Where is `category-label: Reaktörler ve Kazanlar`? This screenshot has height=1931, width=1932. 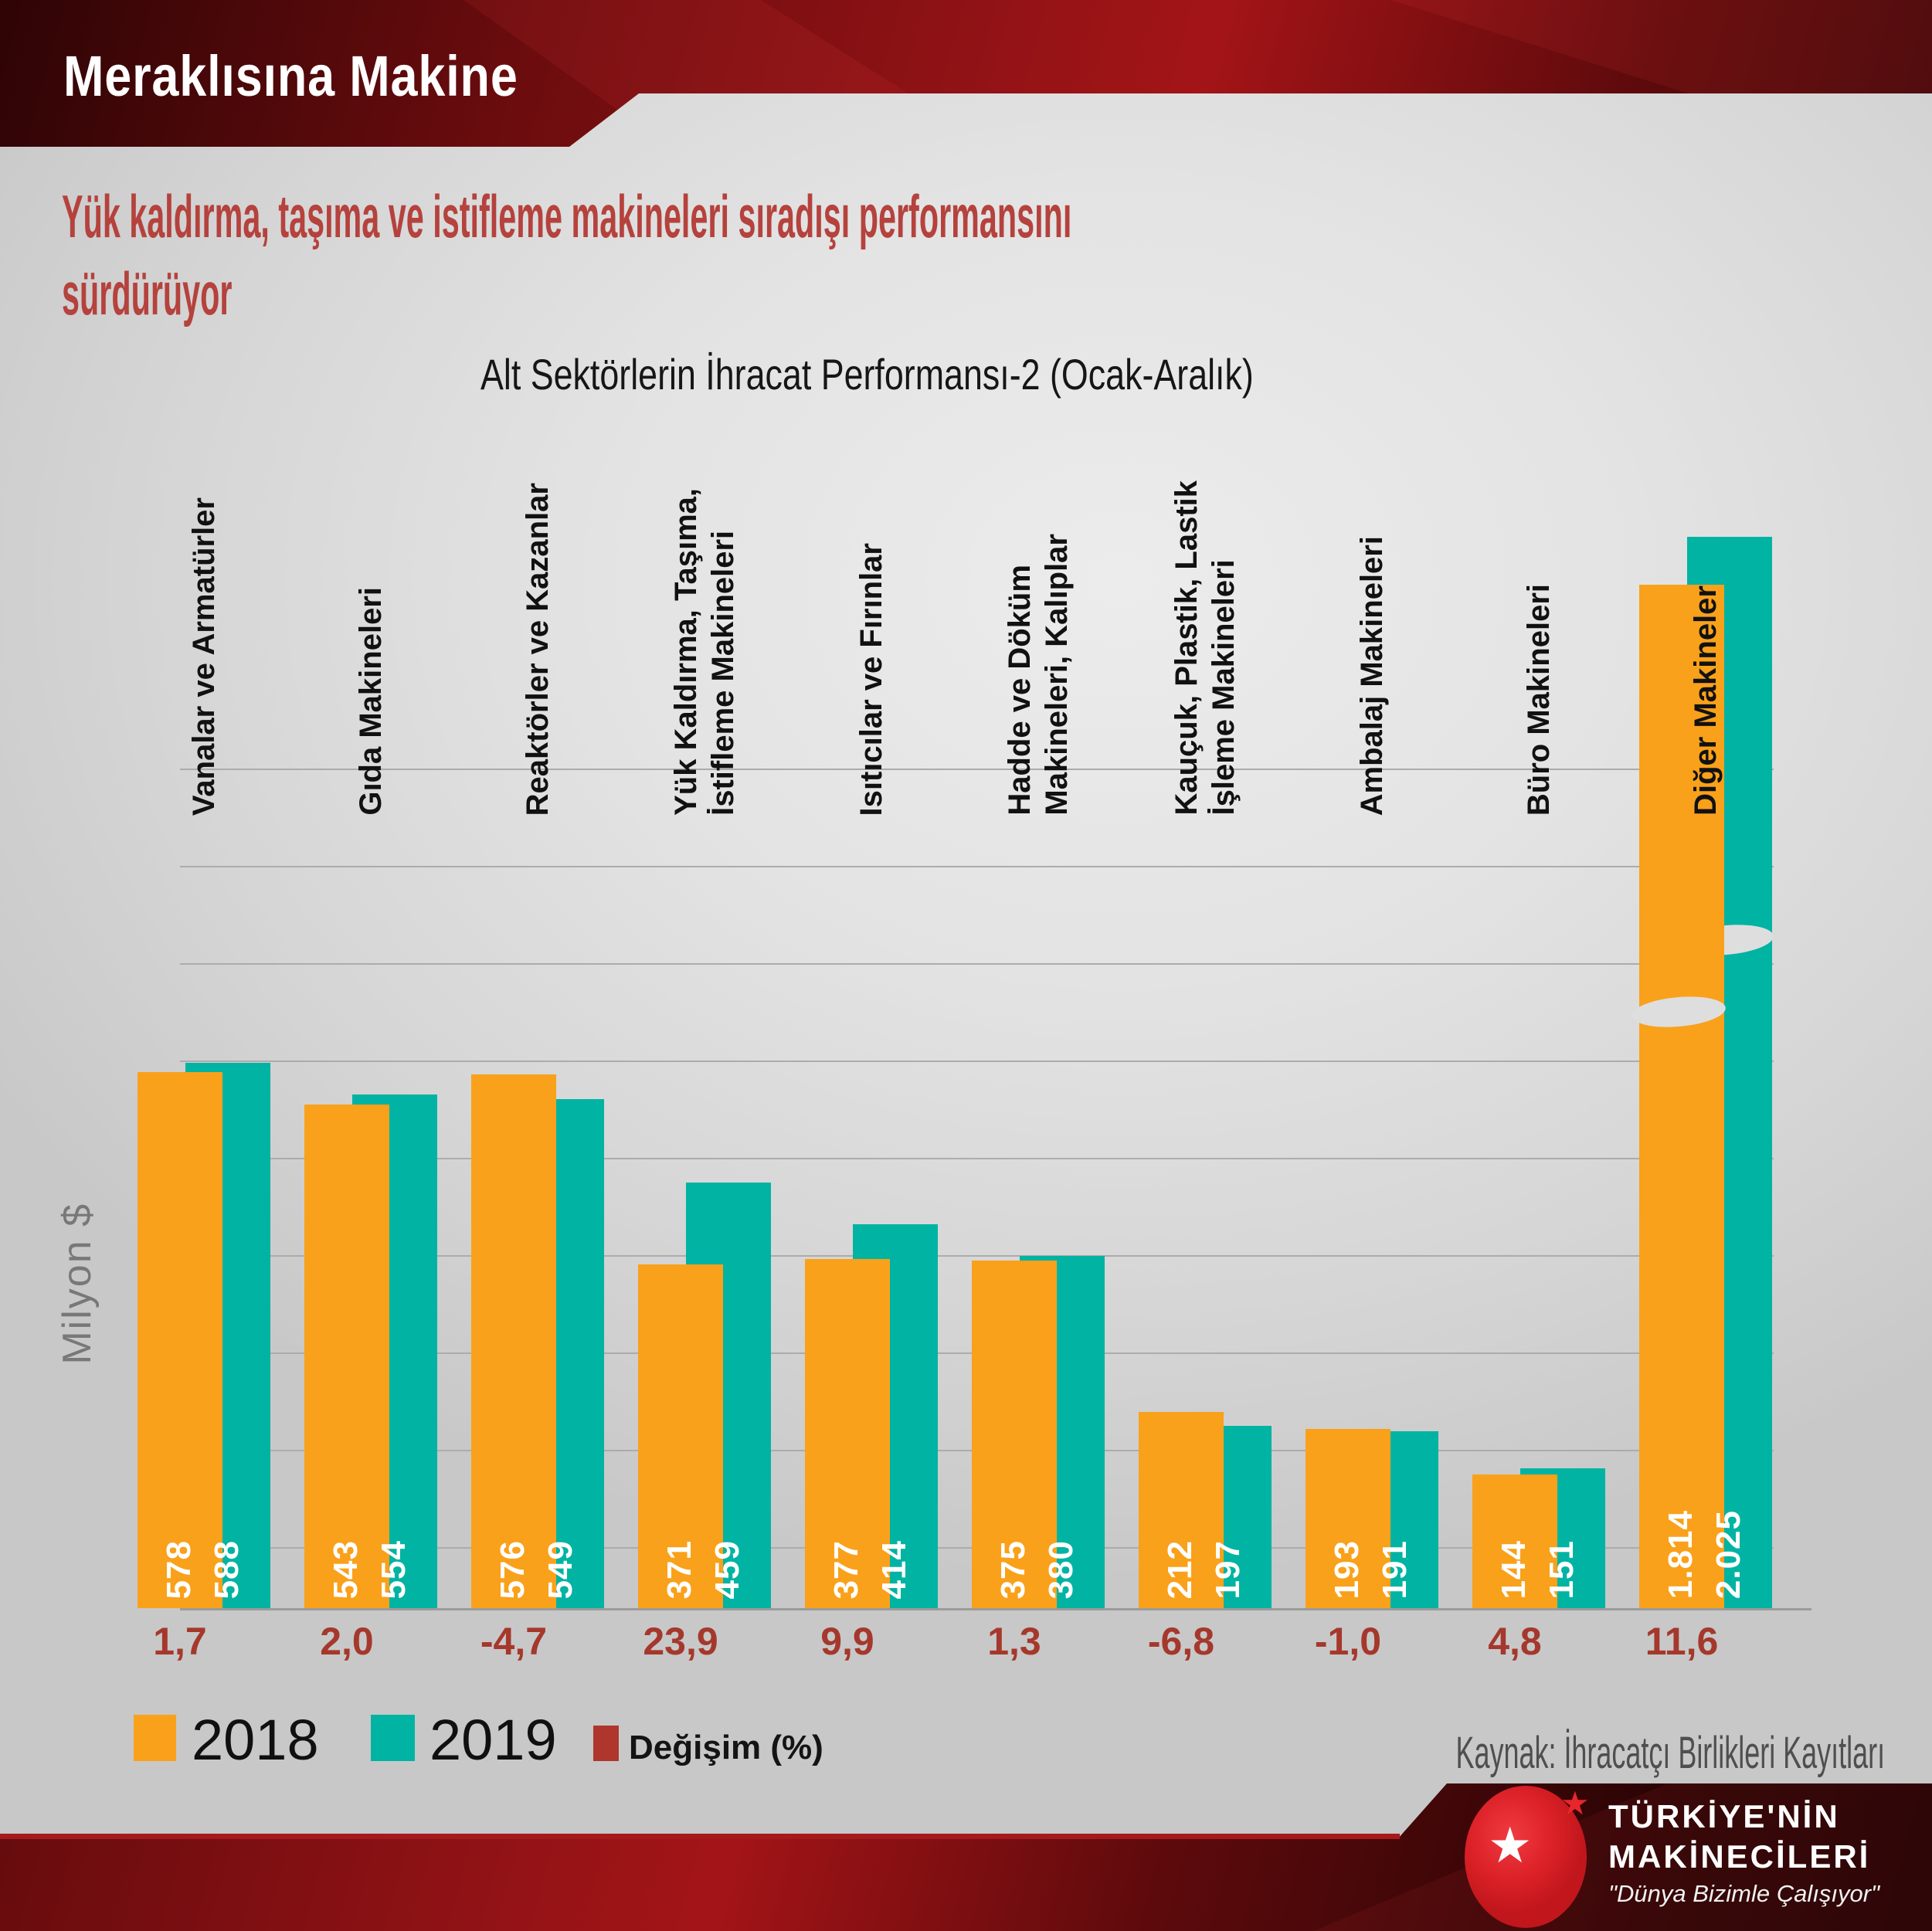 category-label: Reaktörler ve Kazanlar is located at coordinates (538, 649).